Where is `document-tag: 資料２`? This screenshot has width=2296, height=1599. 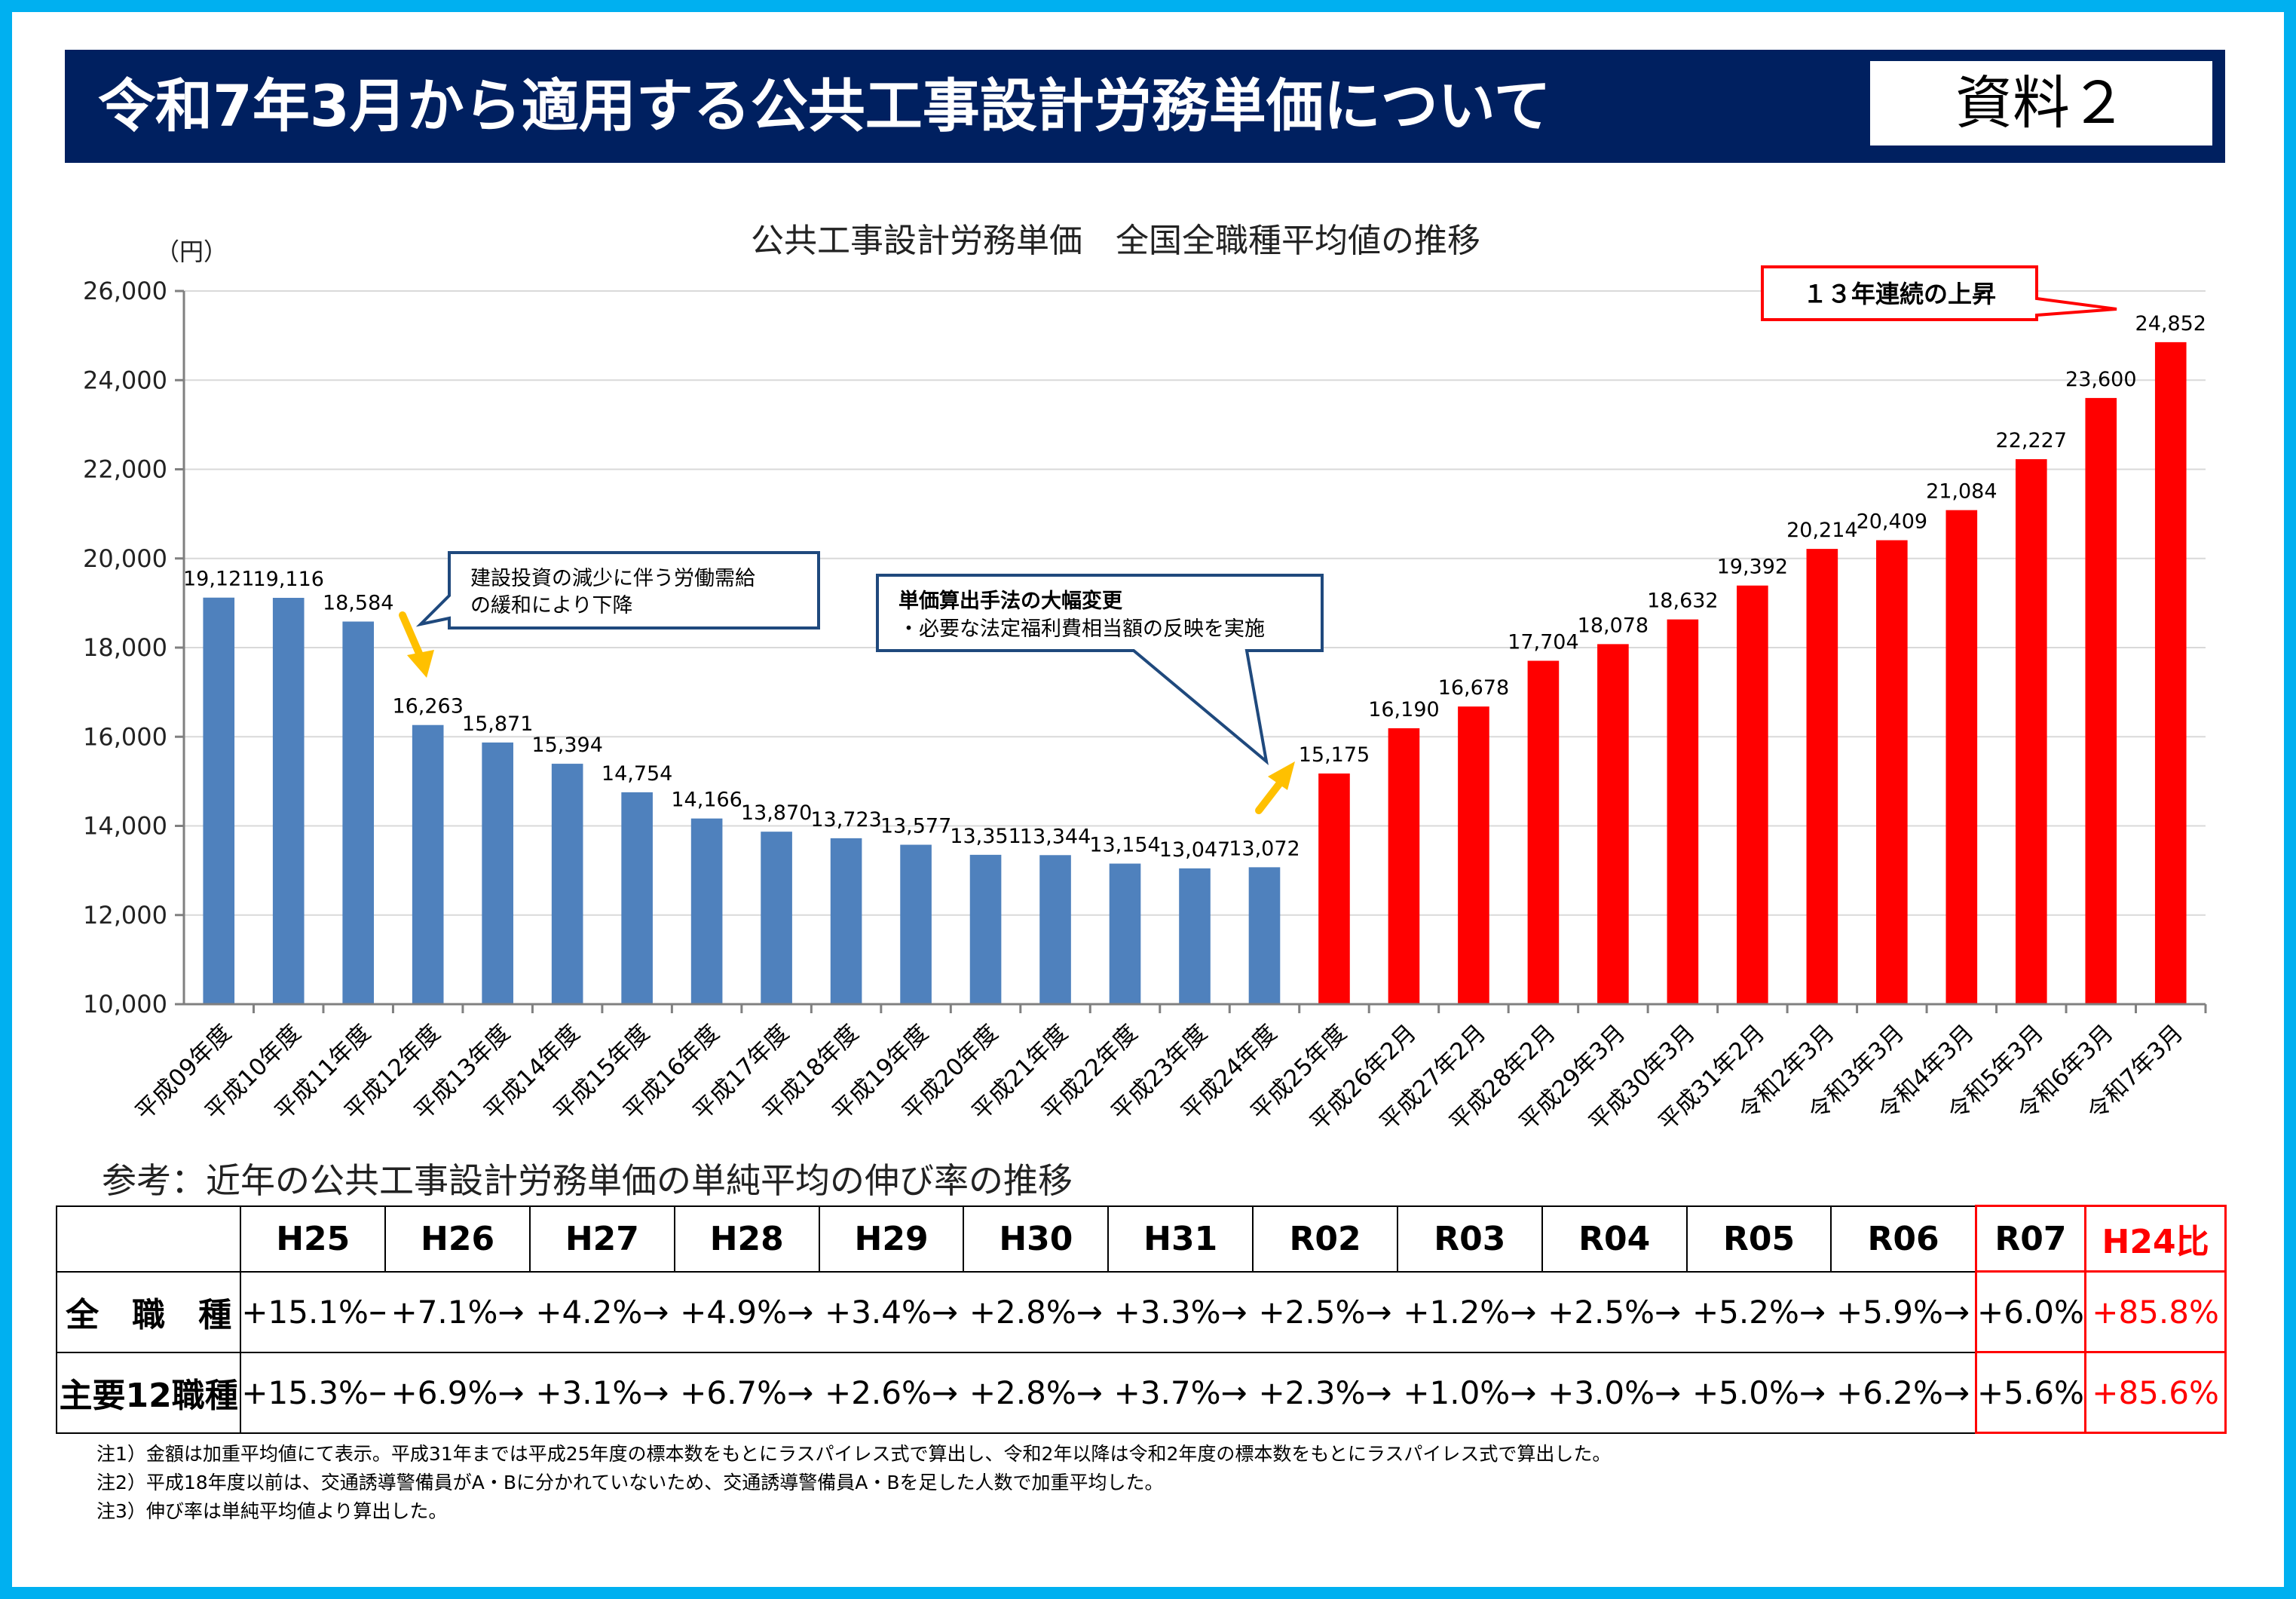
document-tag: 資料２ is located at coordinates (2041, 103).